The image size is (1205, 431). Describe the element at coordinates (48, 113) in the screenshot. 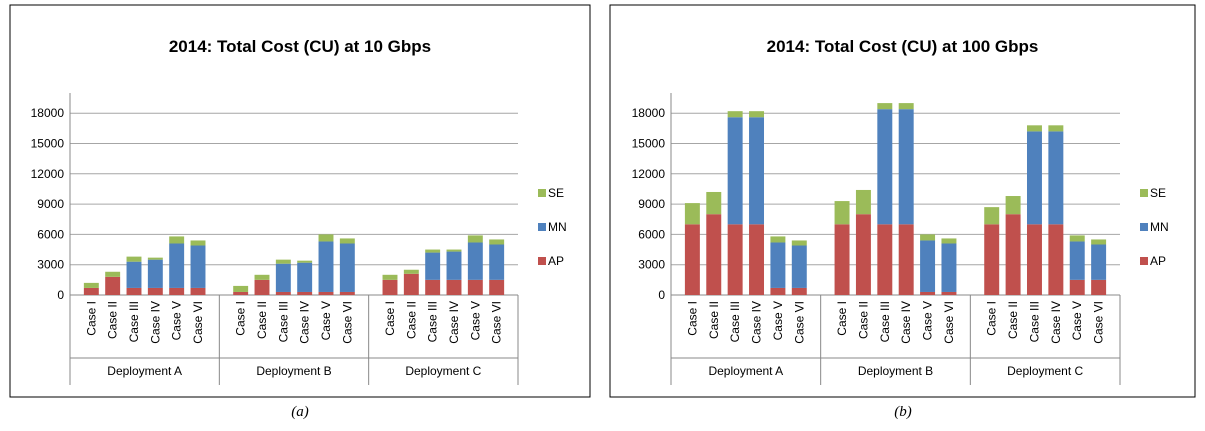

I see `y-tick-label: 18000` at that location.